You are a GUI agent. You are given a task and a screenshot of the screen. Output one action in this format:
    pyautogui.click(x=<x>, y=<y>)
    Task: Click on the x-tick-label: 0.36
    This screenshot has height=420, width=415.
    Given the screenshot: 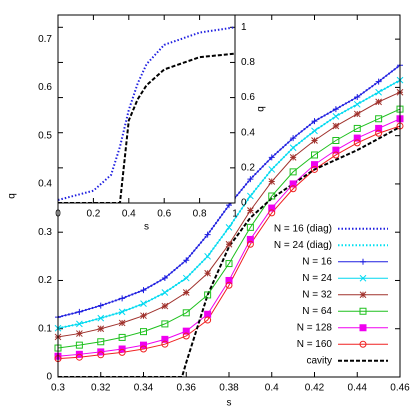 What is the action you would take?
    pyautogui.click(x=187, y=388)
    